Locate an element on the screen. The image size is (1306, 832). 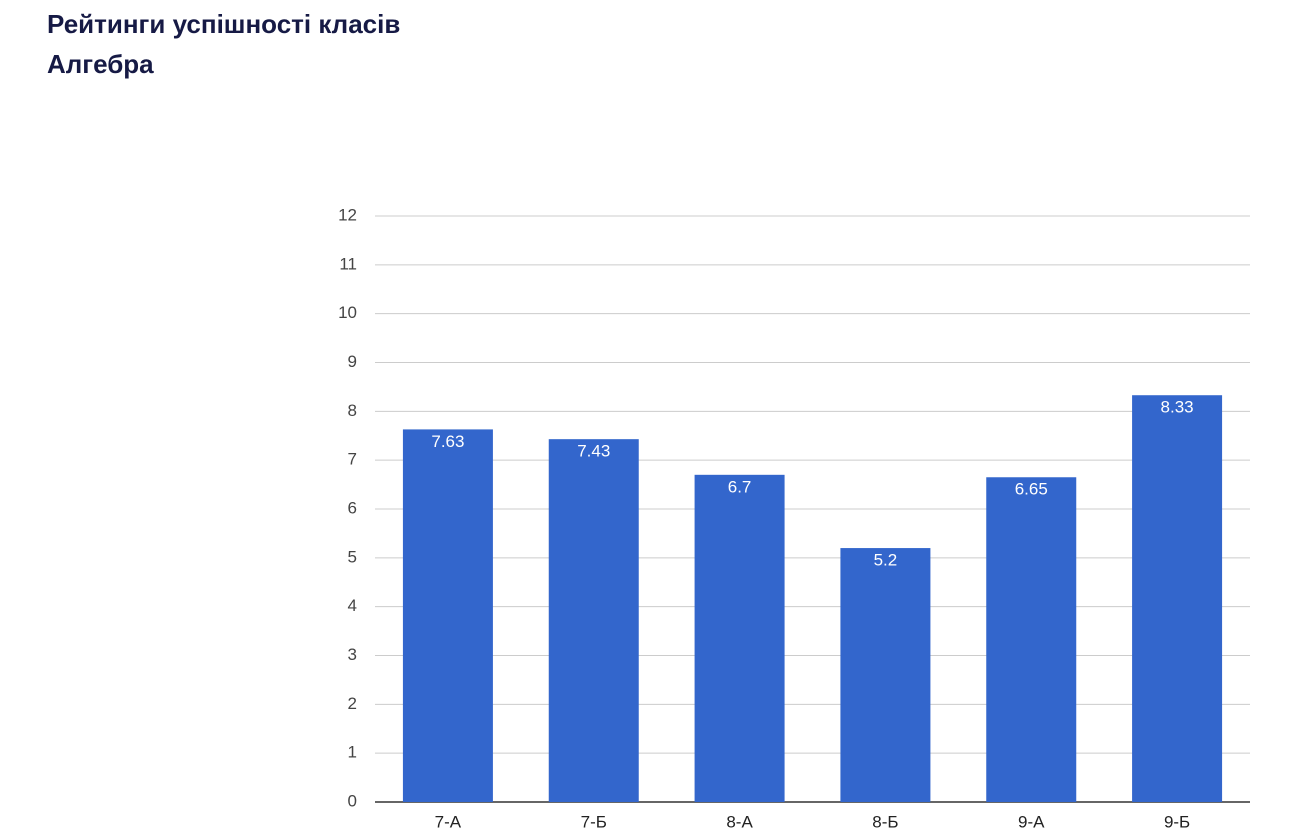
x-tick-label: 8-А is located at coordinates (739, 821).